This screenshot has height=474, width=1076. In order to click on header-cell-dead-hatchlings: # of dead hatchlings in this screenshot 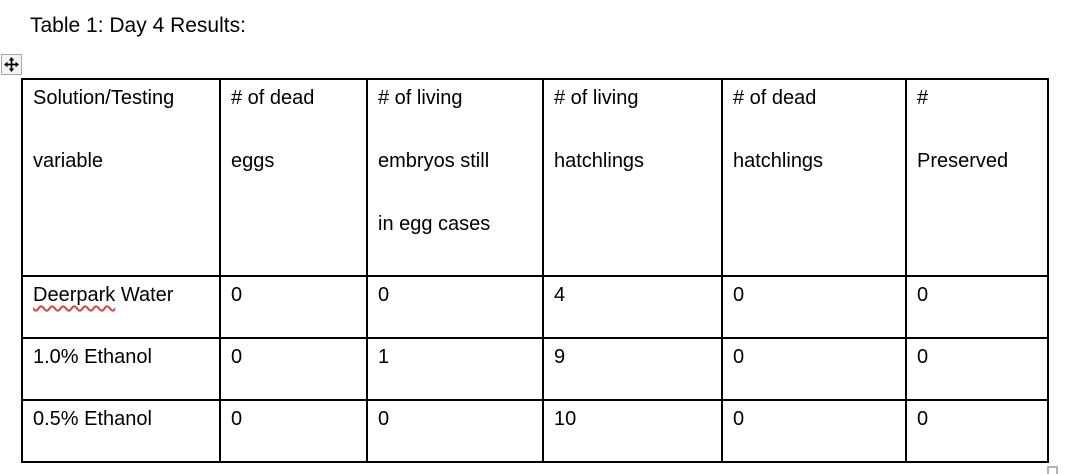, I will do `click(814, 177)`.